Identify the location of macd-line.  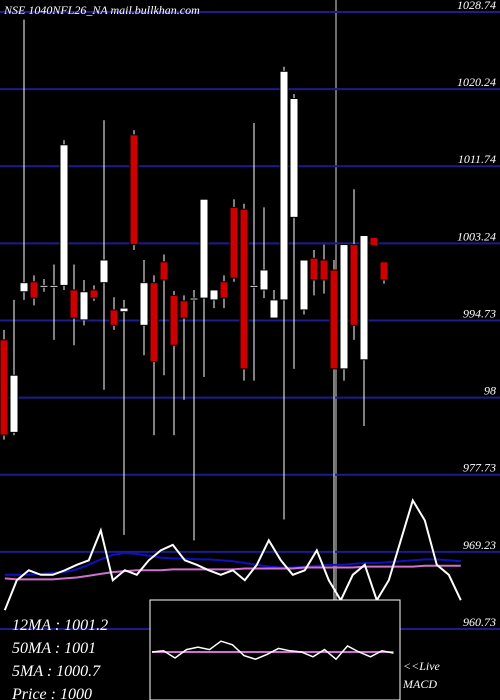
(272, 650).